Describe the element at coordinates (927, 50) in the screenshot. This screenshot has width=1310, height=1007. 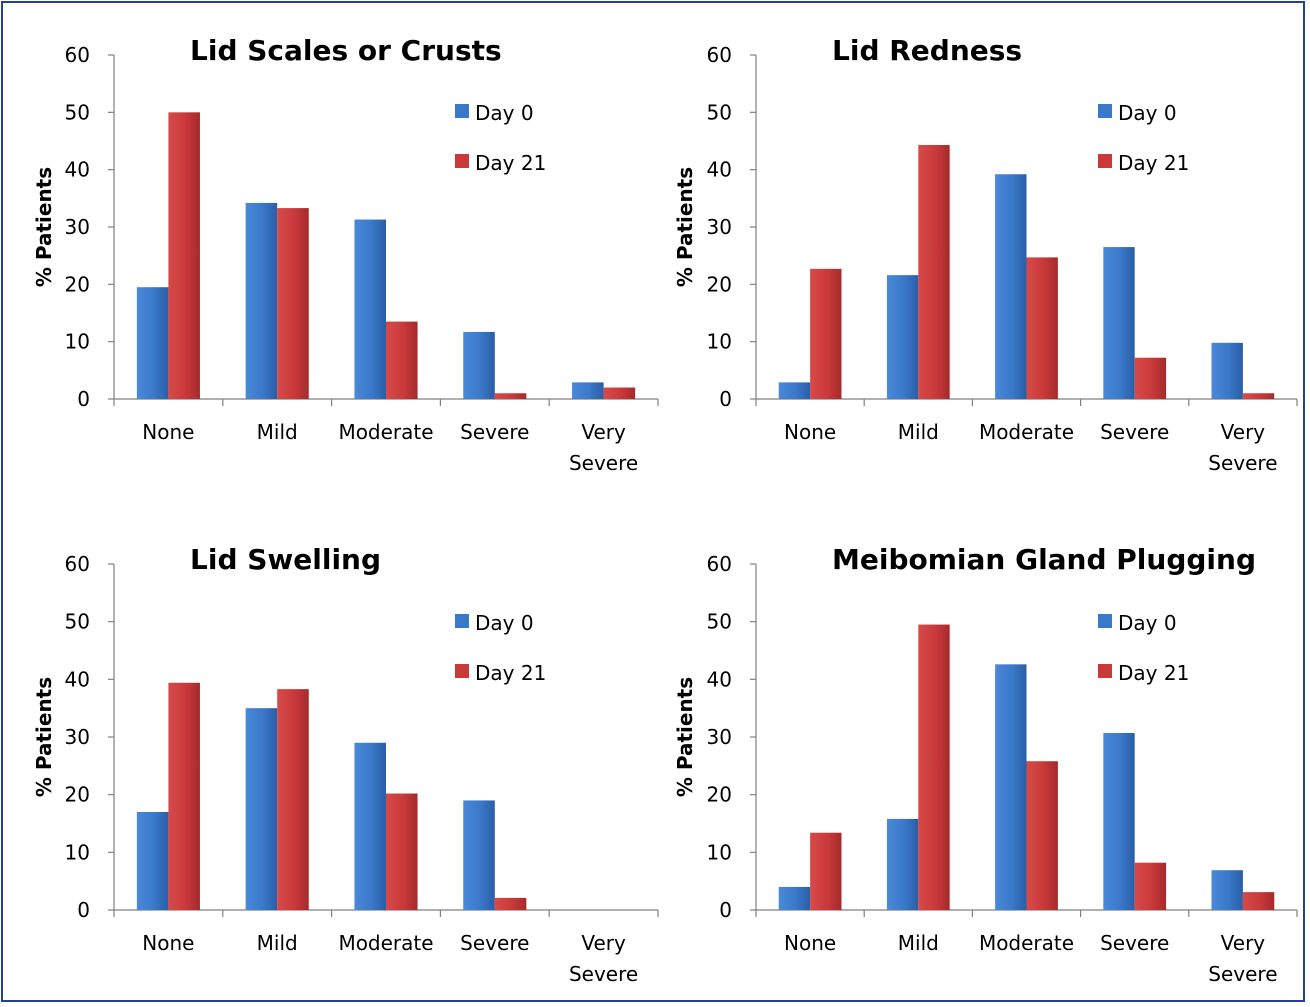
I see `chart-title: Lid Redness` at that location.